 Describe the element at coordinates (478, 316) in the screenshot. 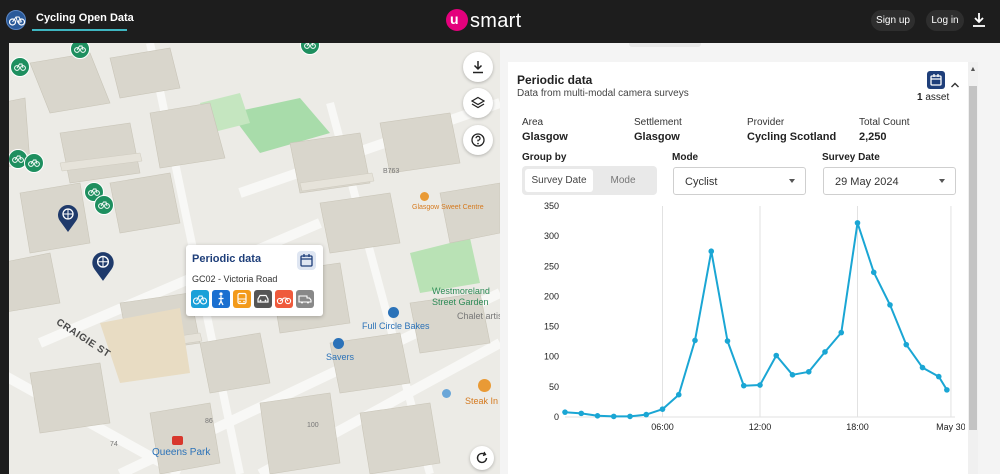

I see `poi-chalet-artist: Chalet artis` at that location.